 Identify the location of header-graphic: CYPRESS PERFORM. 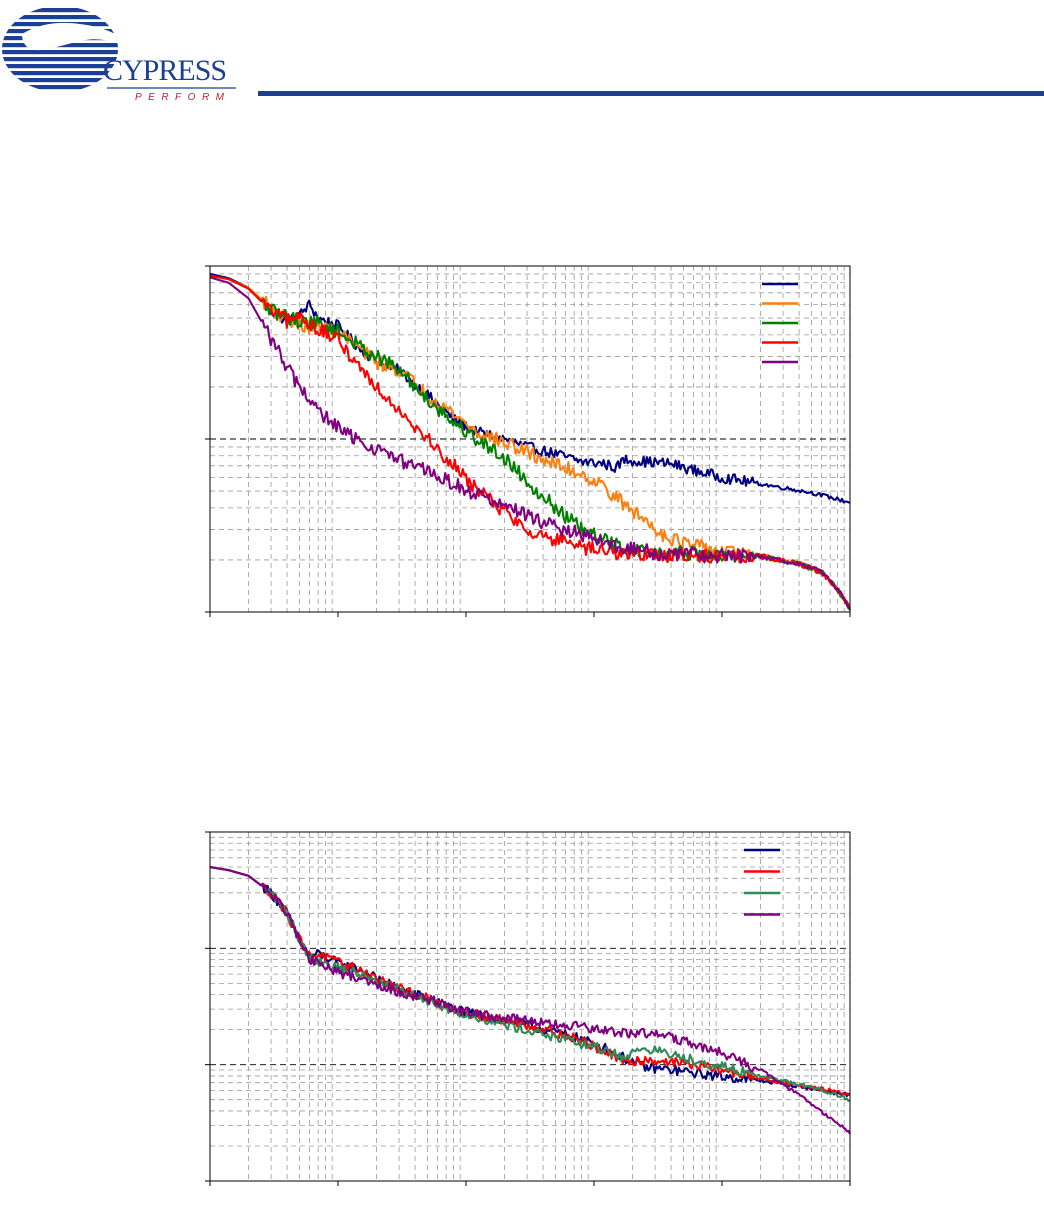
(522, 54).